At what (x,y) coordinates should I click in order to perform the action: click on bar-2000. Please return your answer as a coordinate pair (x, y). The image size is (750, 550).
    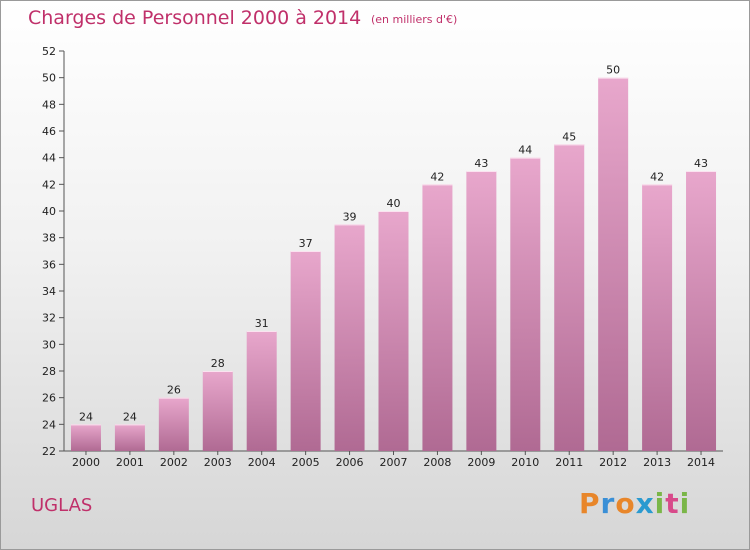
    Looking at the image, I should click on (85, 437).